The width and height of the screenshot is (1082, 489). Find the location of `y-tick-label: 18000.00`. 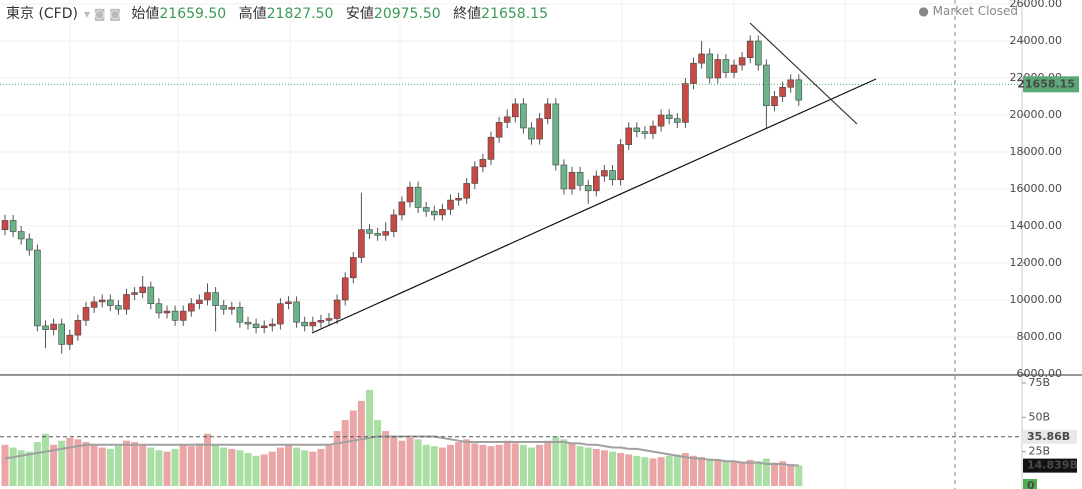

y-tick-label: 18000.00 is located at coordinates (1036, 151).